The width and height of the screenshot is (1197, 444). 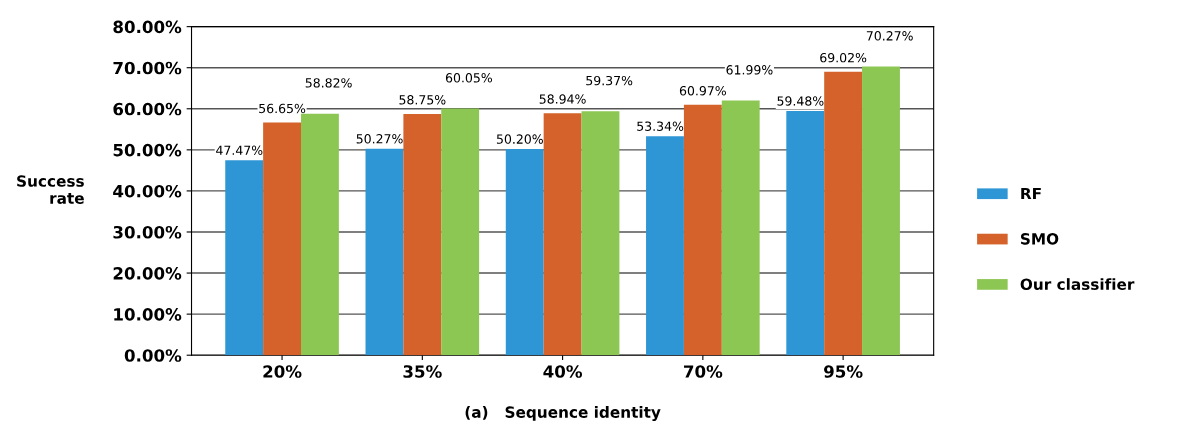 What do you see at coordinates (609, 80) in the screenshot?
I see `data-label: 59.37%` at bounding box center [609, 80].